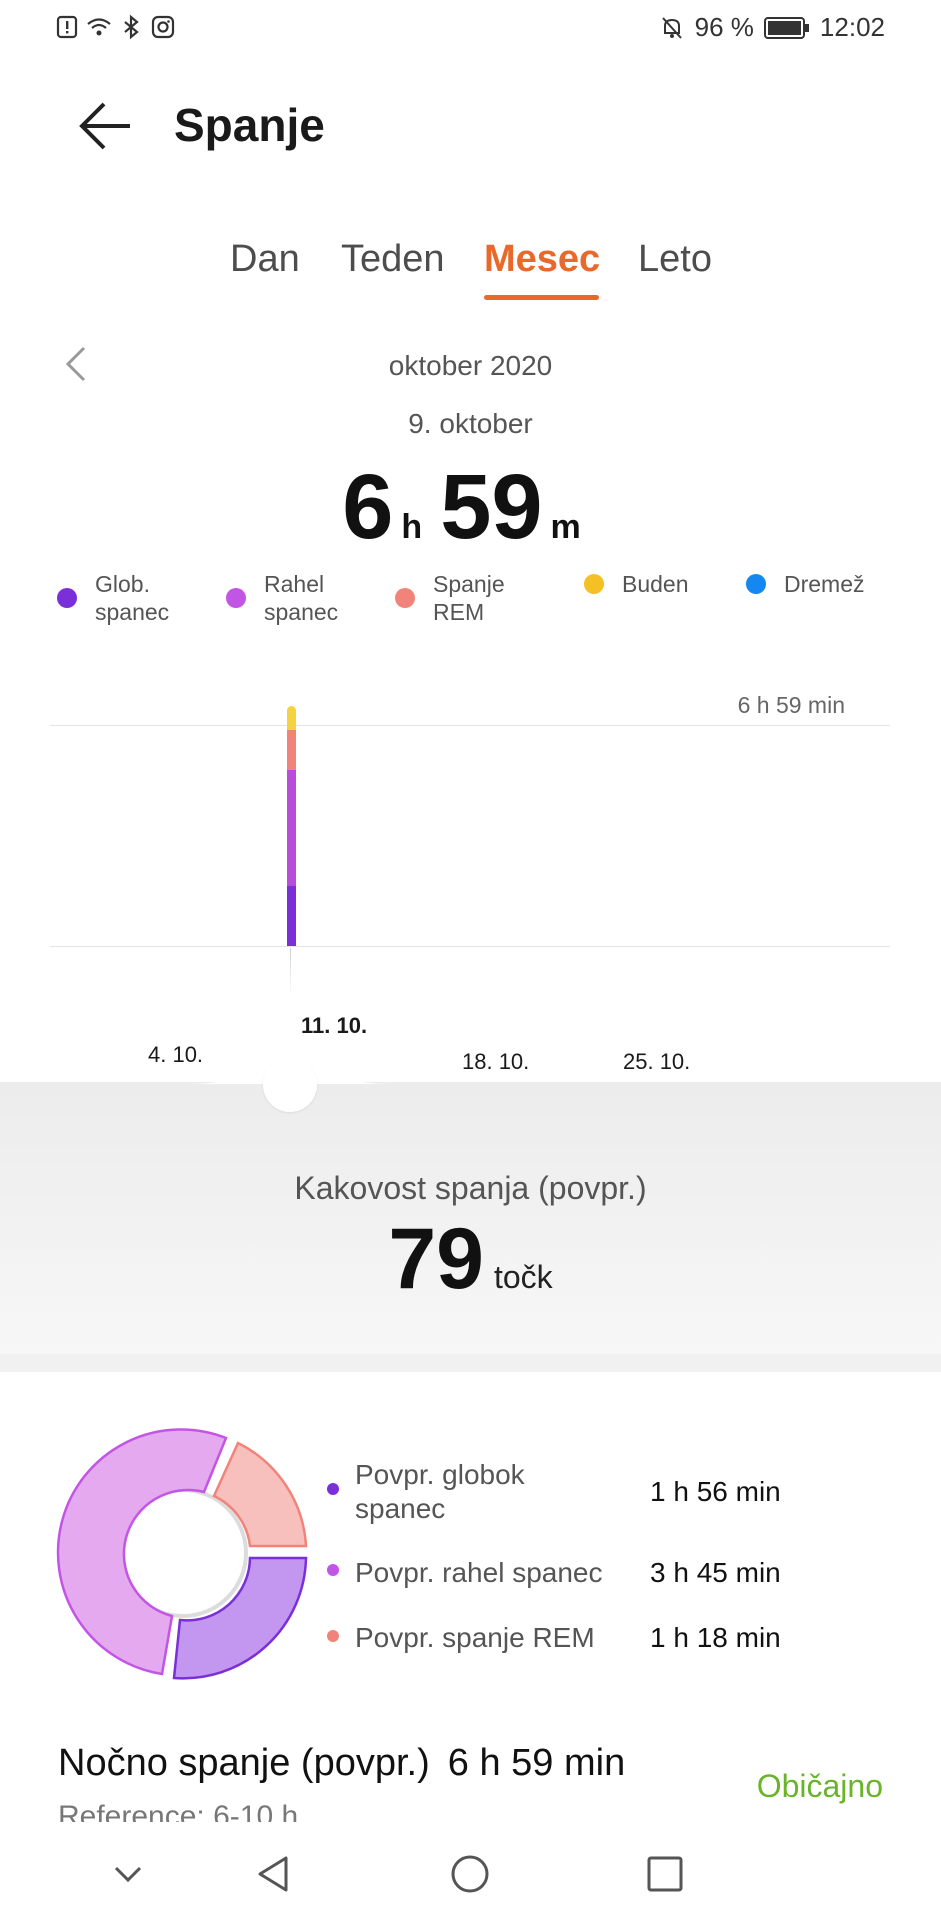  I want to click on legend-nap: Dremež, so click(820, 584).